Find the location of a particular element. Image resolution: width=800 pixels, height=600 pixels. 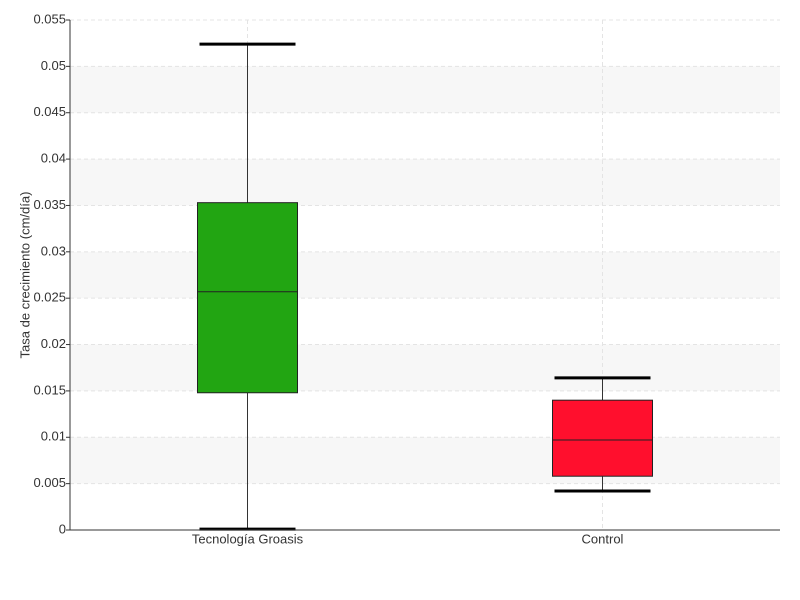

y-tick-label: 0 is located at coordinates (62, 528).